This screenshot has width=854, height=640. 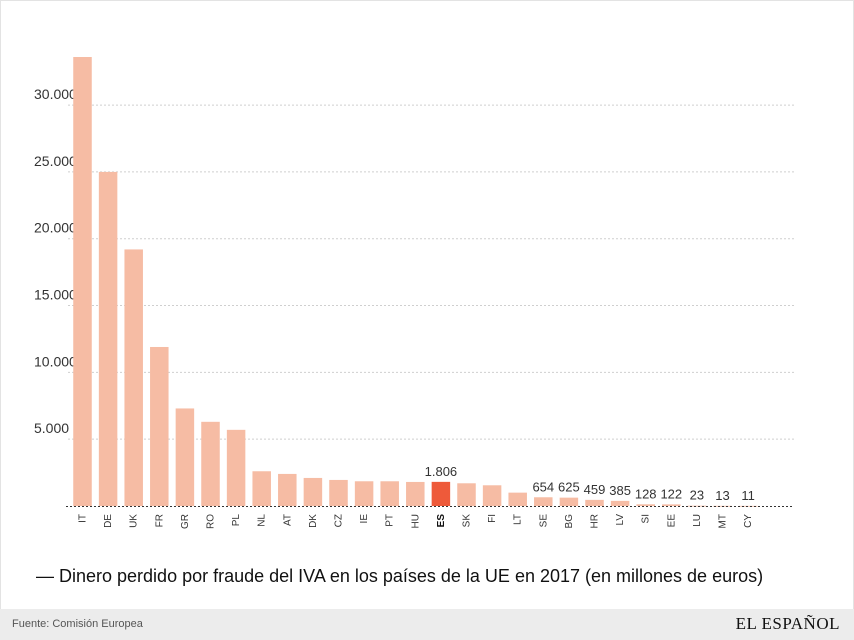 I want to click on y-tick-label: 30.000, so click(x=55, y=94).